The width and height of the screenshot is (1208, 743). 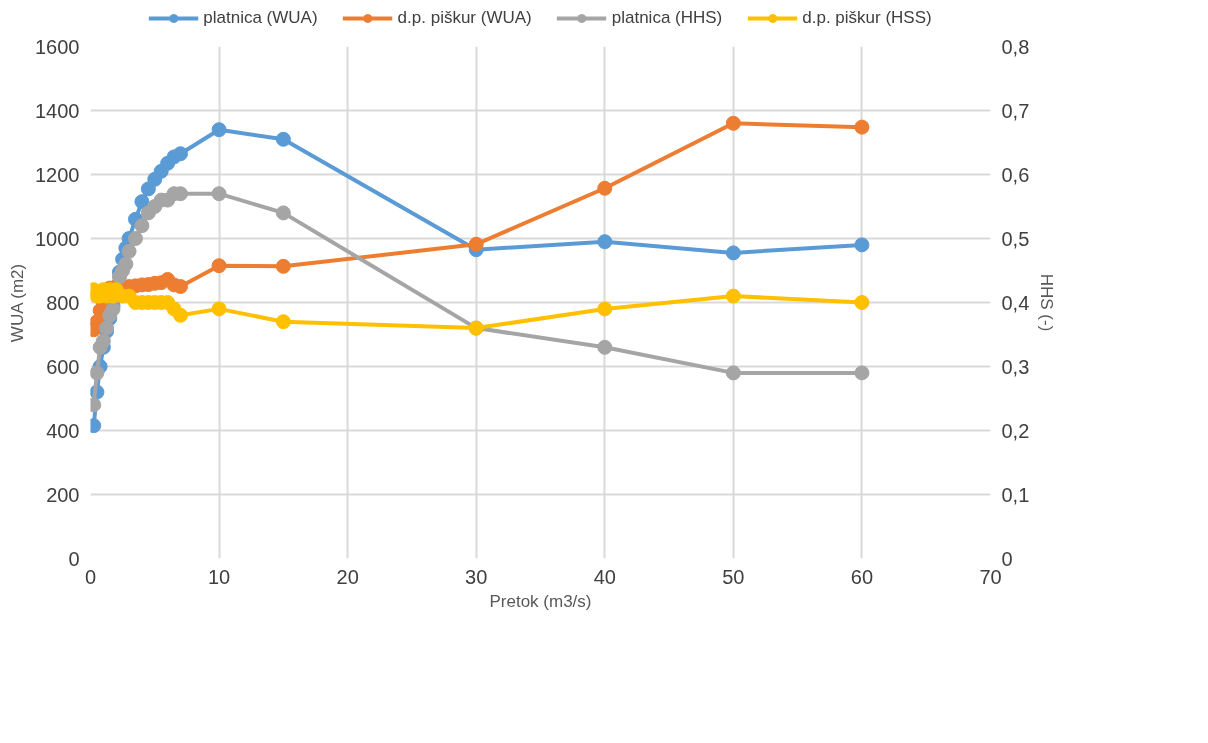 What do you see at coordinates (464, 18) in the screenshot?
I see `legend-label: d.p. piškur (WUA)` at bounding box center [464, 18].